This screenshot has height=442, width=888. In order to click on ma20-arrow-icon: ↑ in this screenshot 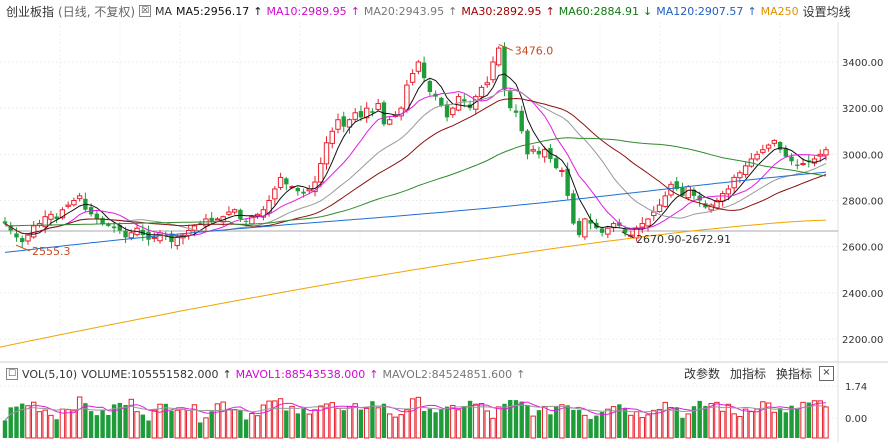, I will do `click(453, 11)`.